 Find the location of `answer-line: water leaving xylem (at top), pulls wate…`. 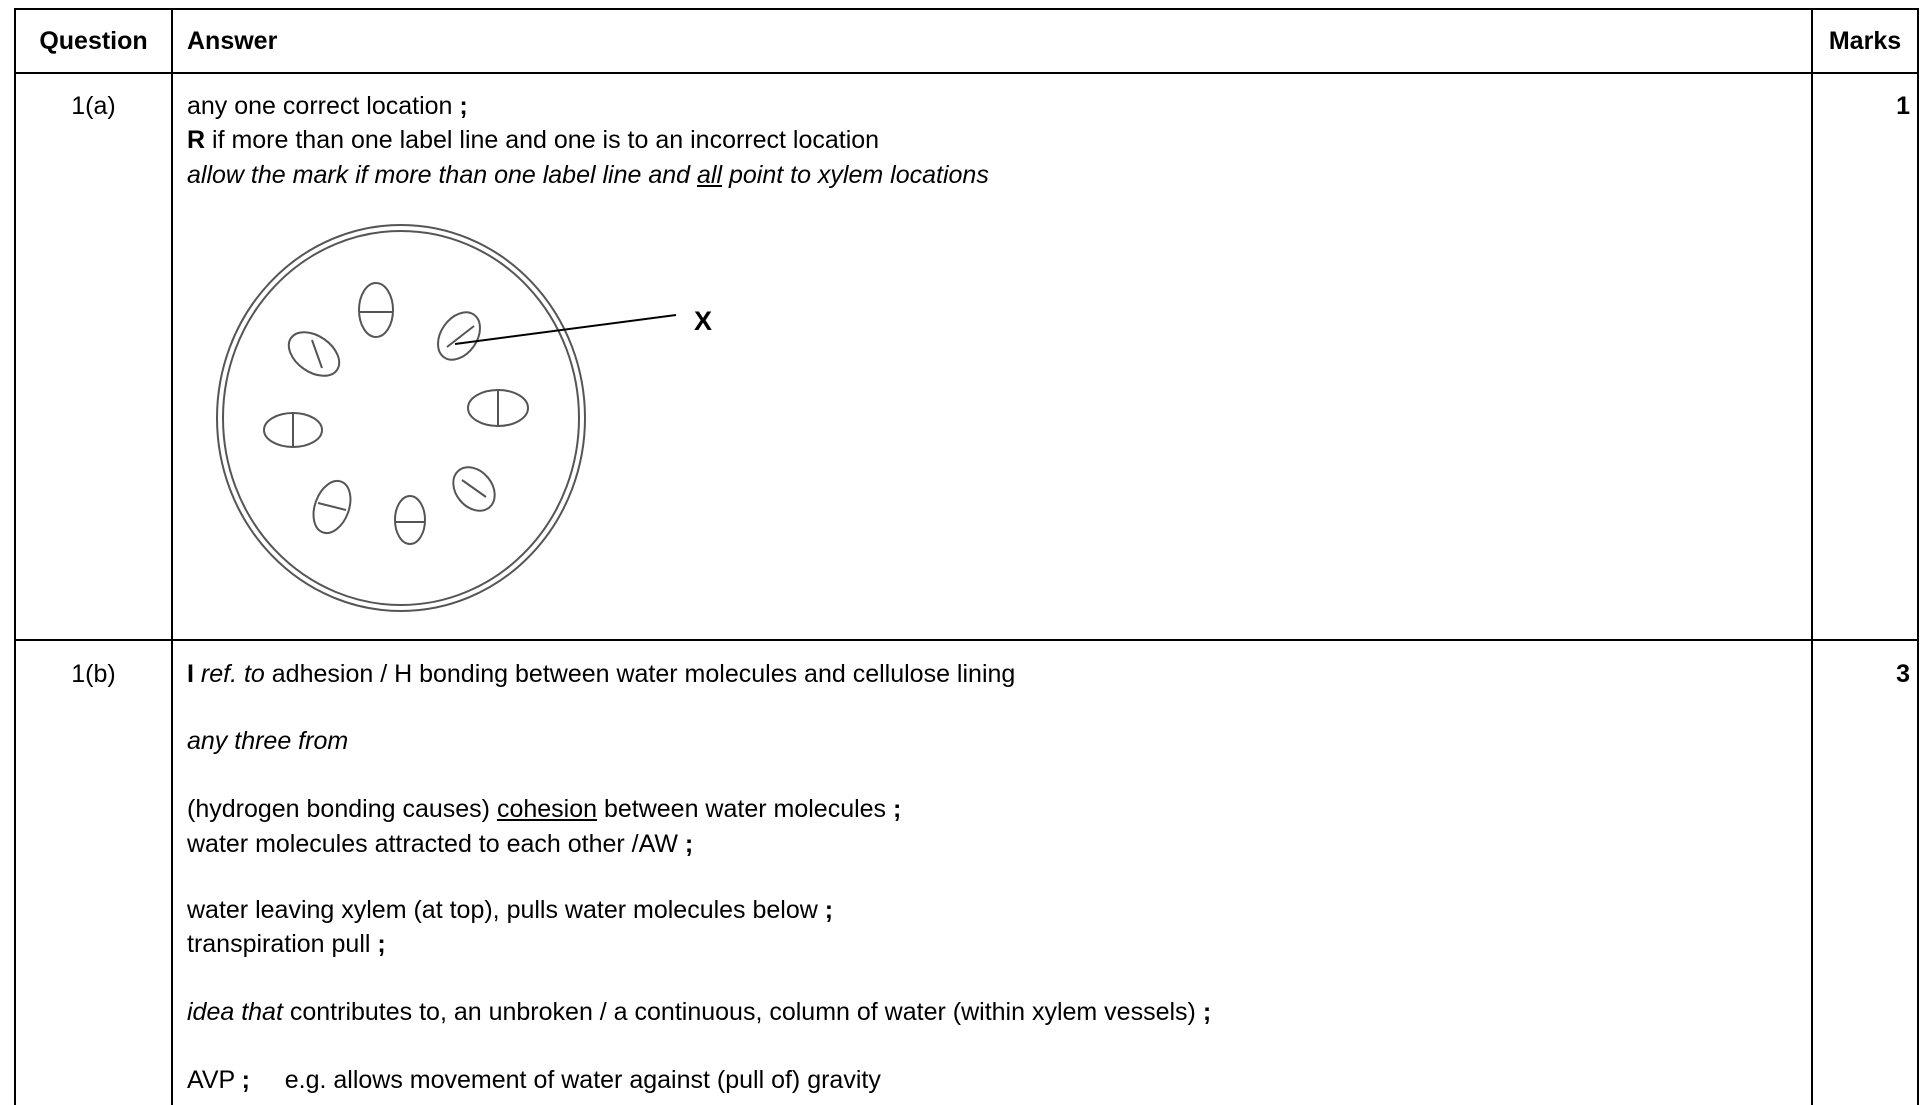

answer-line: water leaving xylem (at top), pulls wate… is located at coordinates (510, 910).